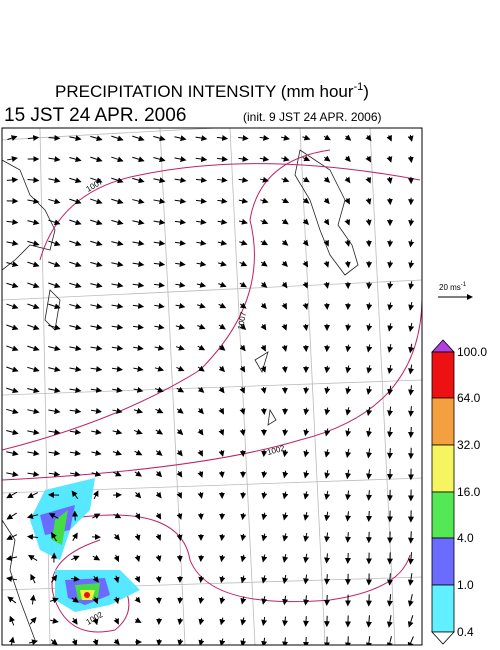  What do you see at coordinates (212, 91) in the screenshot?
I see `title: PRECIPITATION INTENSITY (mm hour-1)` at bounding box center [212, 91].